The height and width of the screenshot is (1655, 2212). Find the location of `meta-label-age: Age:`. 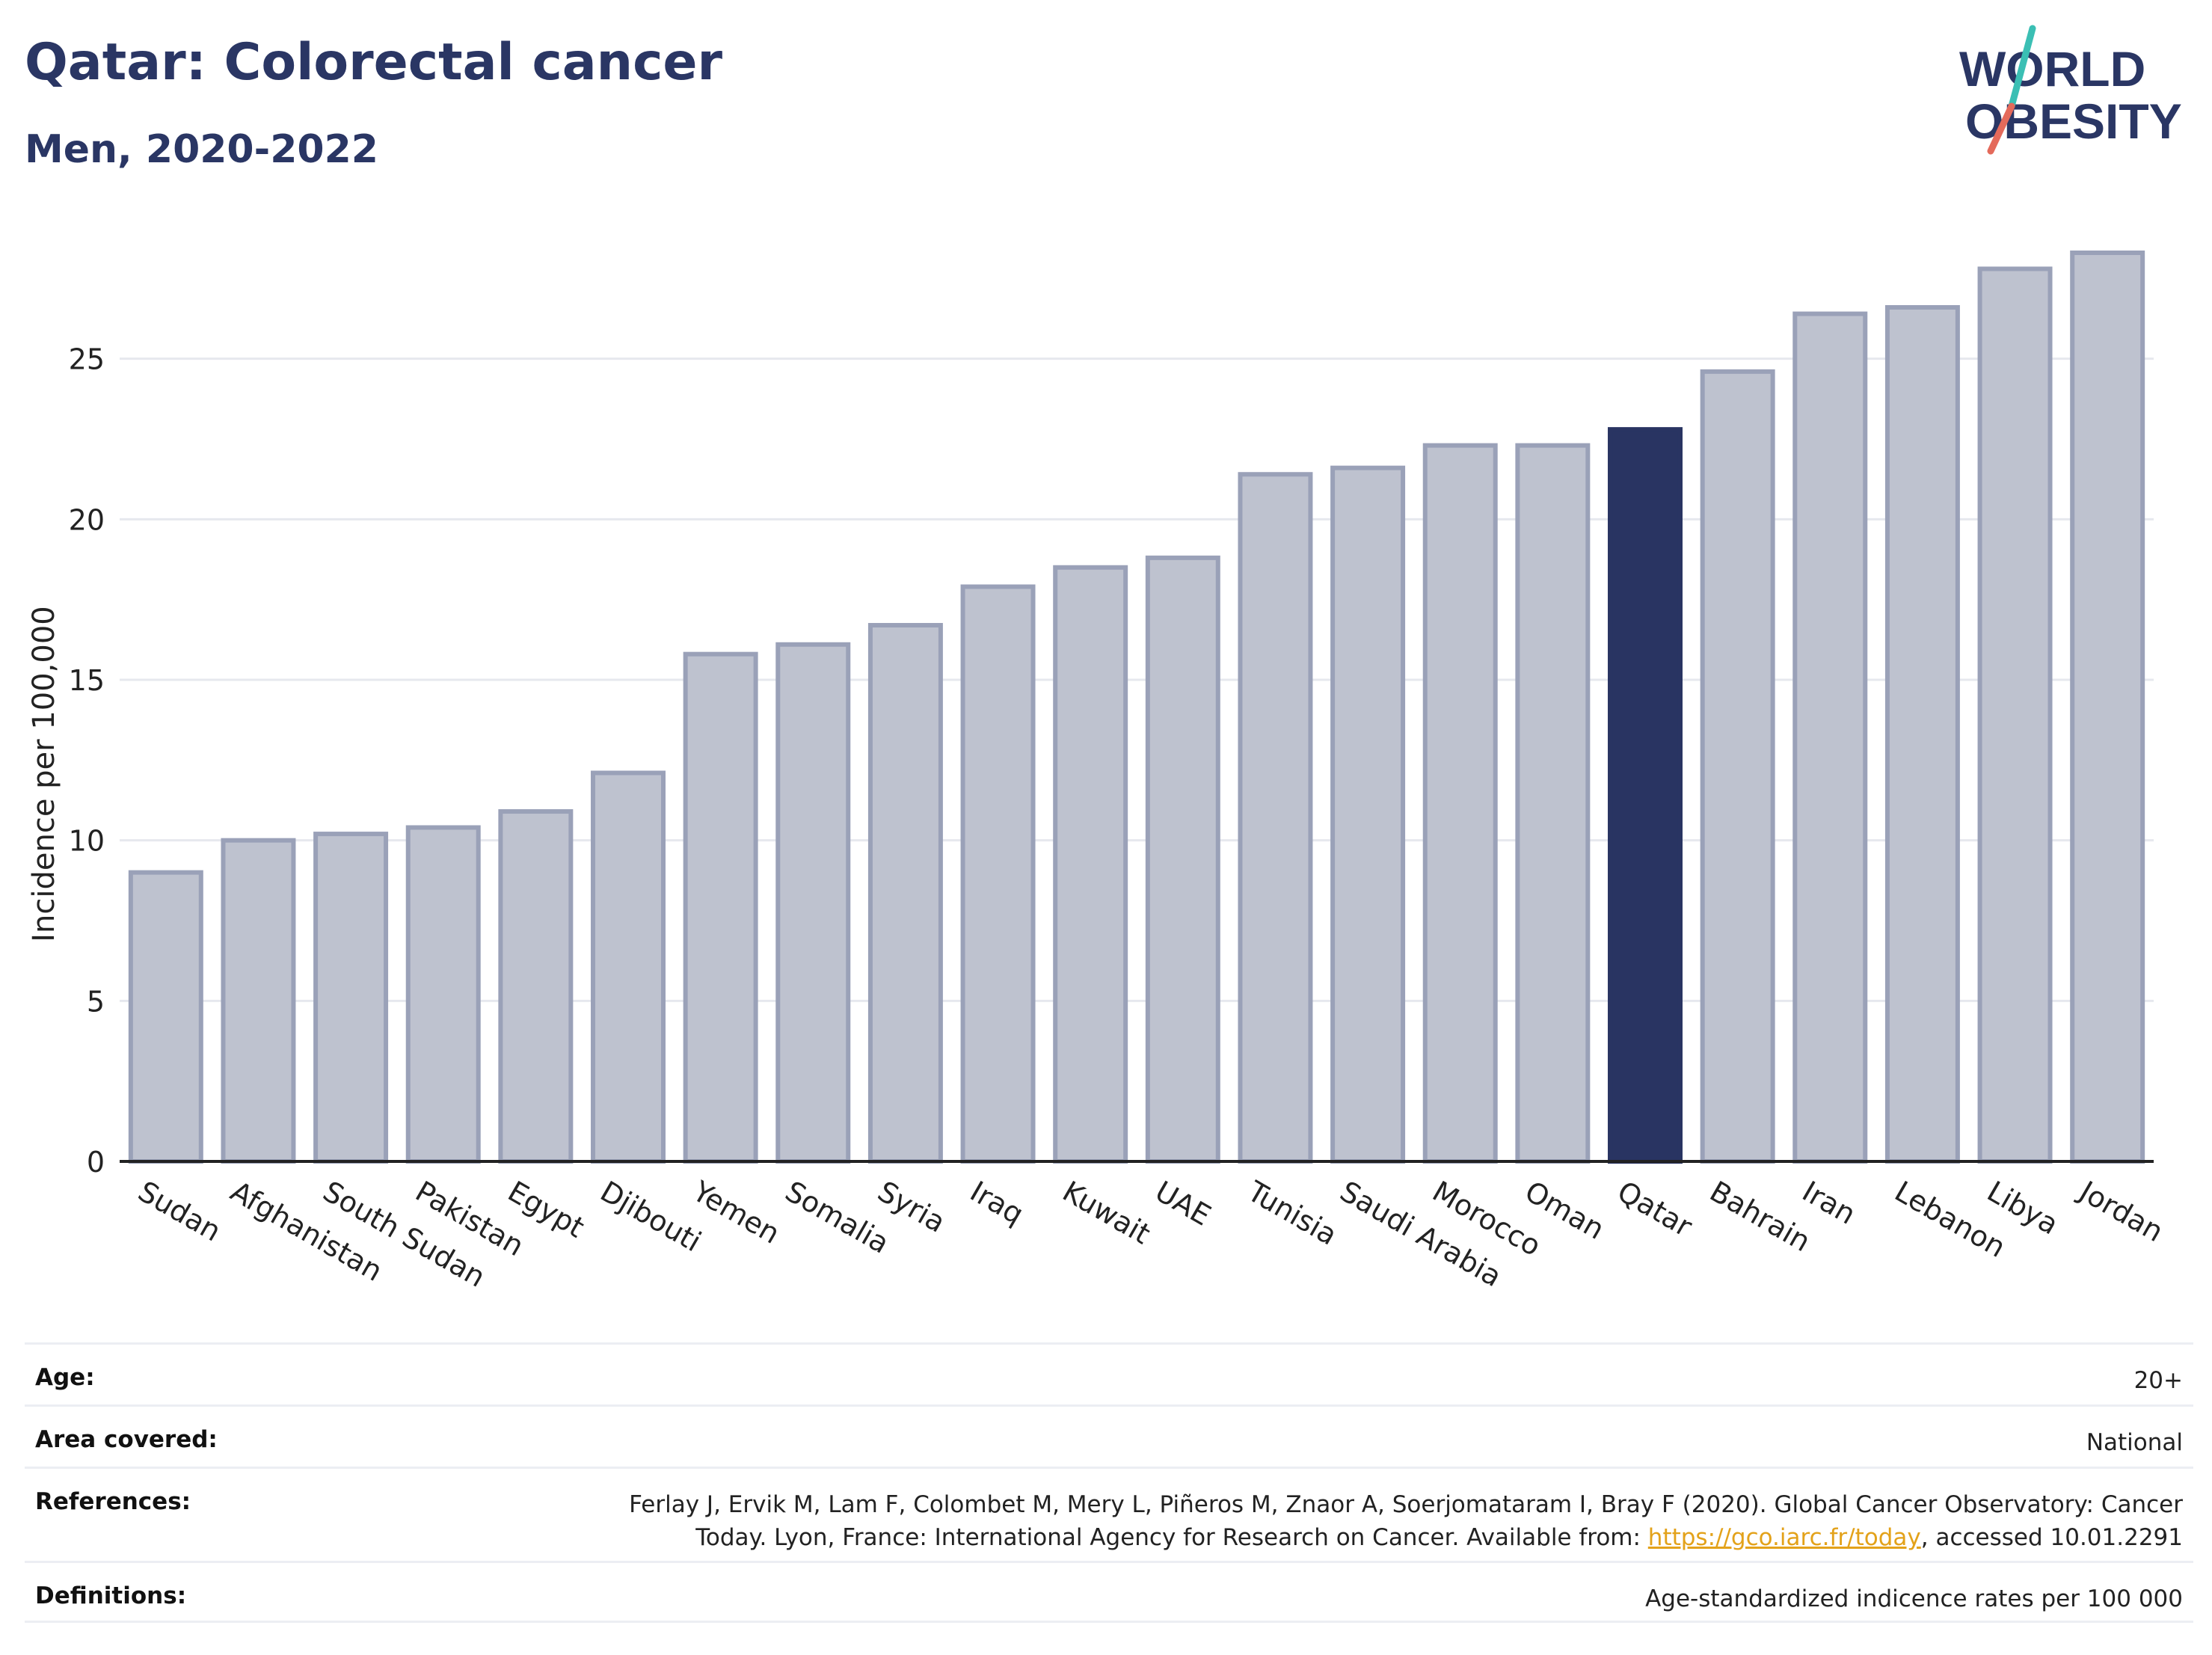

meta-label-age: Age: is located at coordinates (65, 1377).